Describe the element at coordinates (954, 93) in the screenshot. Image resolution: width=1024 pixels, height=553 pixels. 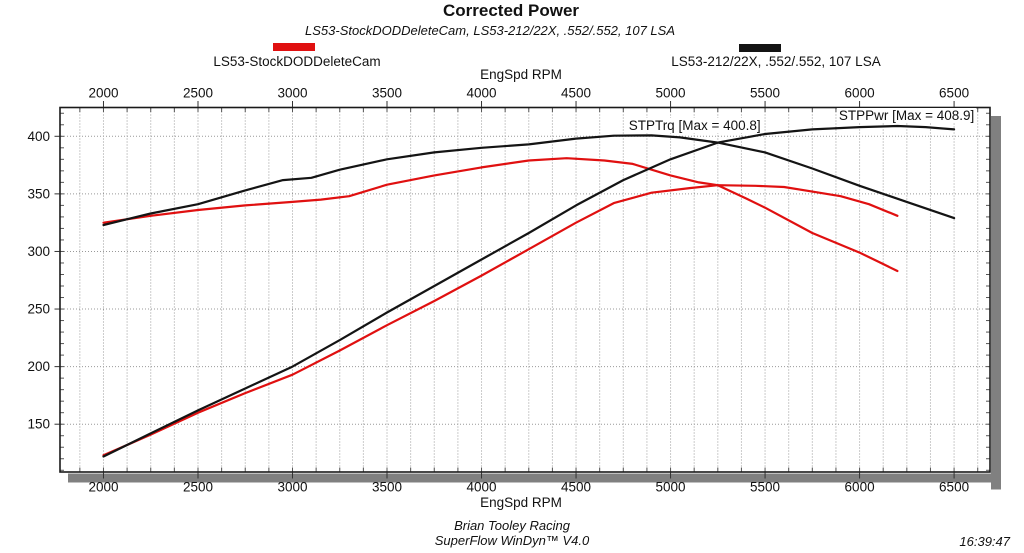
I see `x-tick-label-top: 6500` at that location.